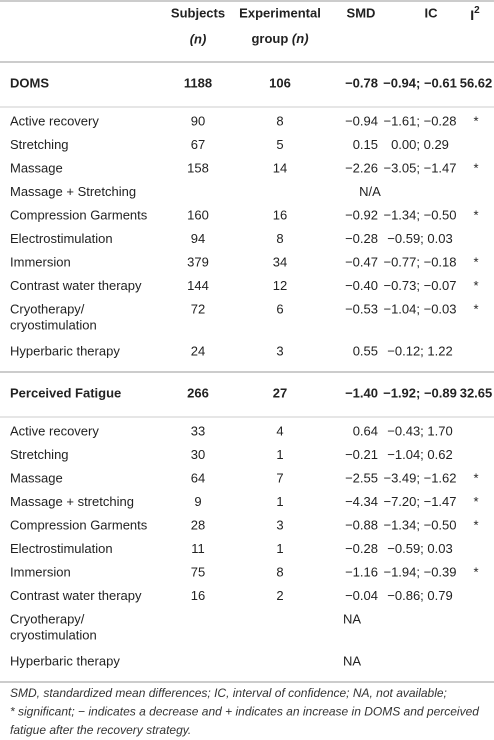  Describe the element at coordinates (198, 214) in the screenshot. I see `cell: 160` at that location.